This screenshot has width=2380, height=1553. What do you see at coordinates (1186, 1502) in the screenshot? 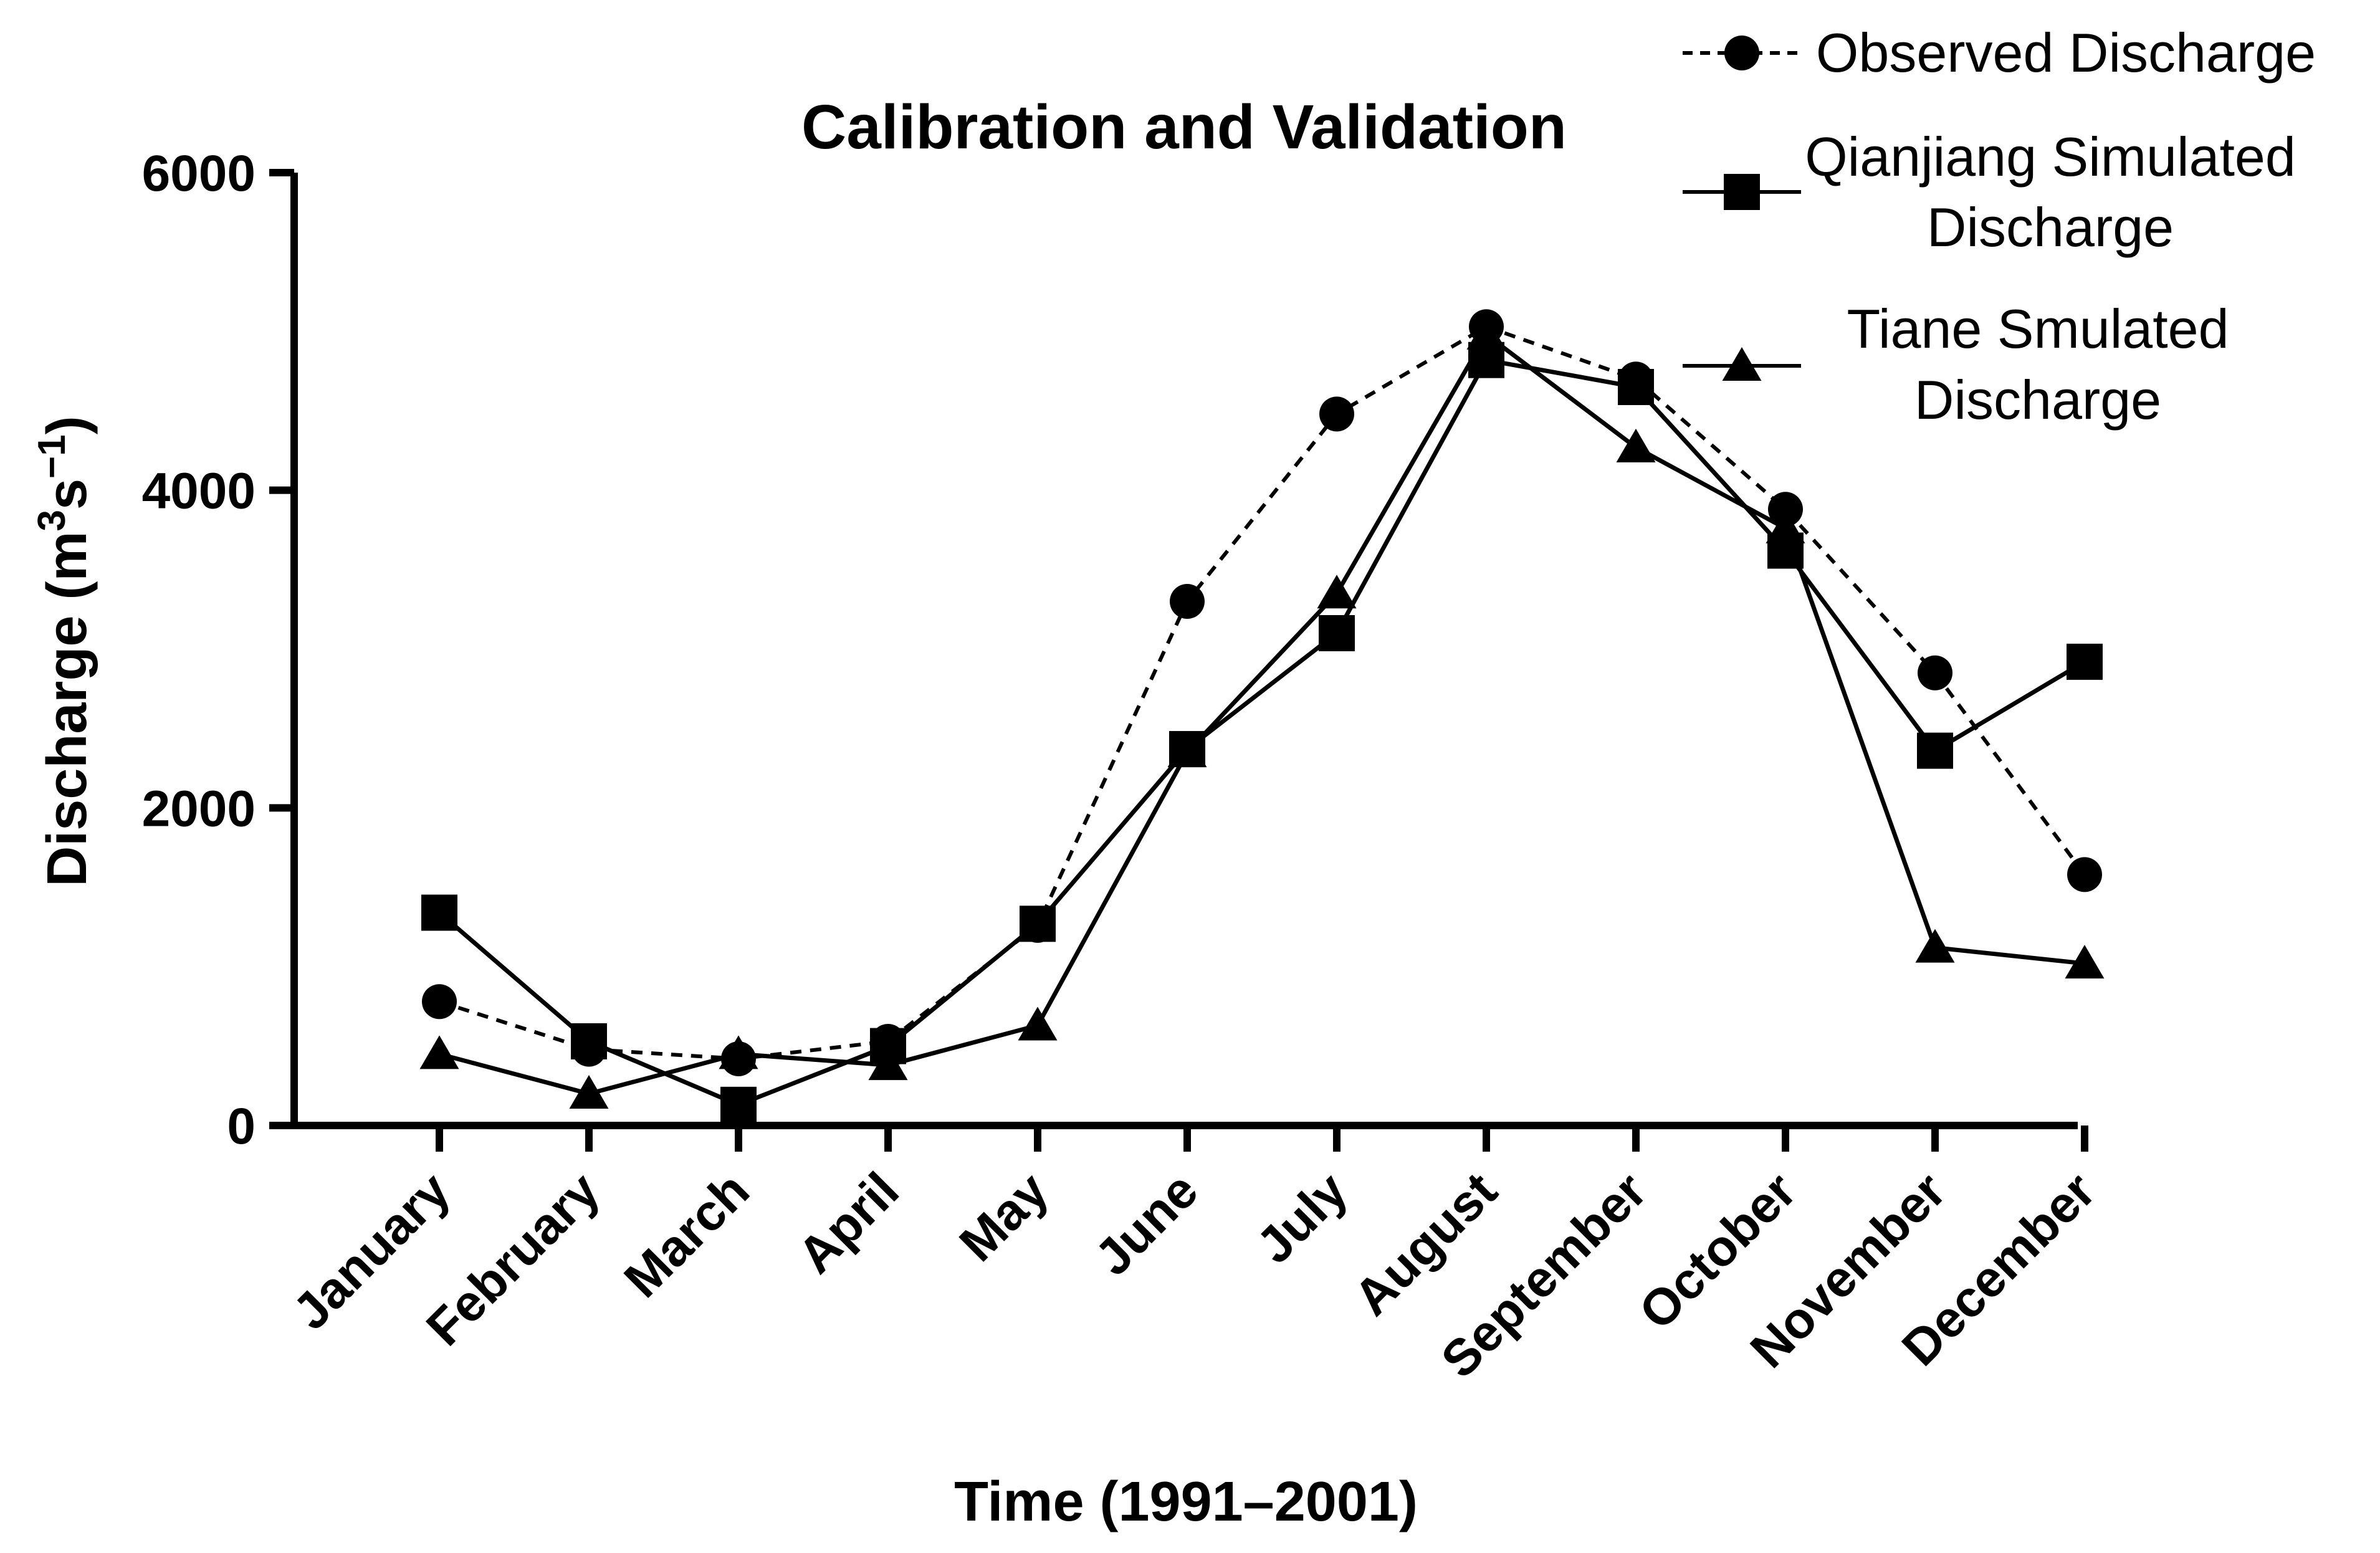
I see `x-axis-title: Time (1991–2001)` at bounding box center [1186, 1502].